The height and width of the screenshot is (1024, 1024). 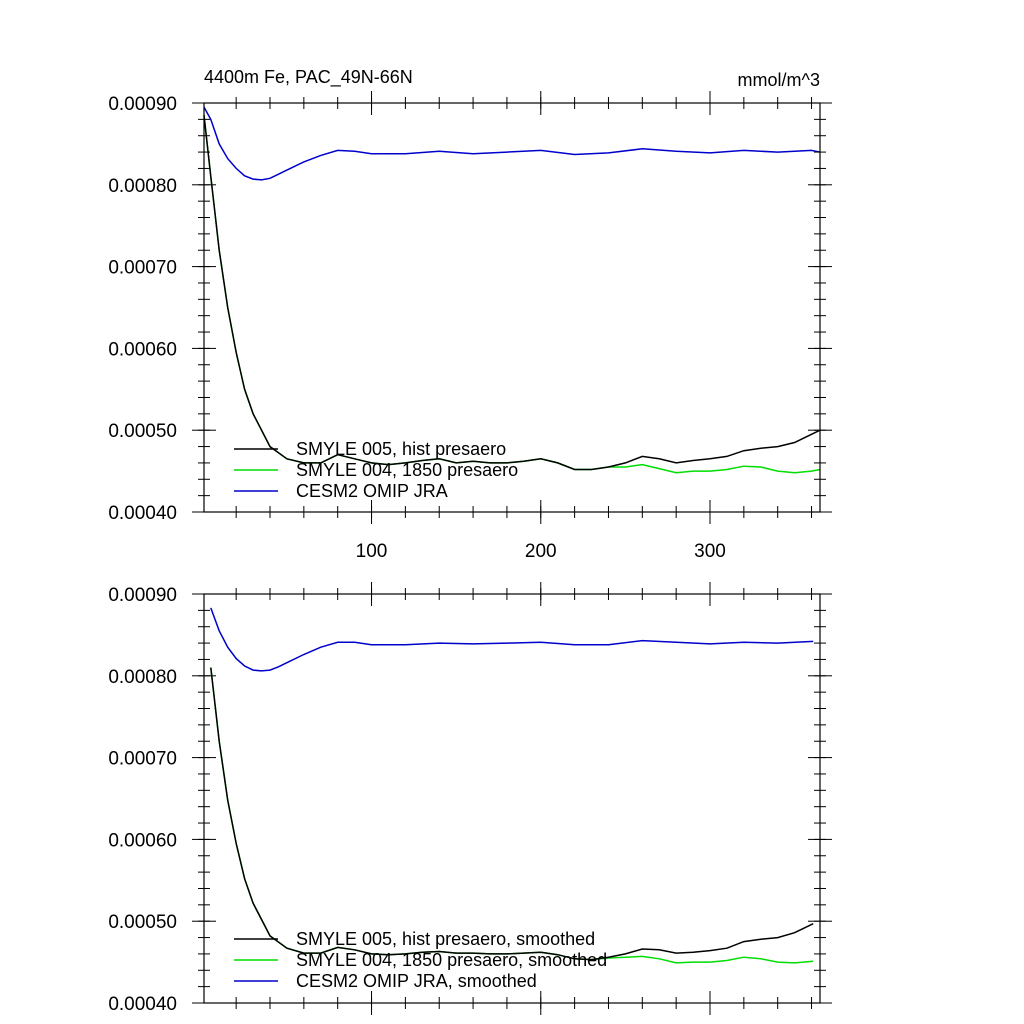 I want to click on units-label: mmol/m^3, so click(x=779, y=80).